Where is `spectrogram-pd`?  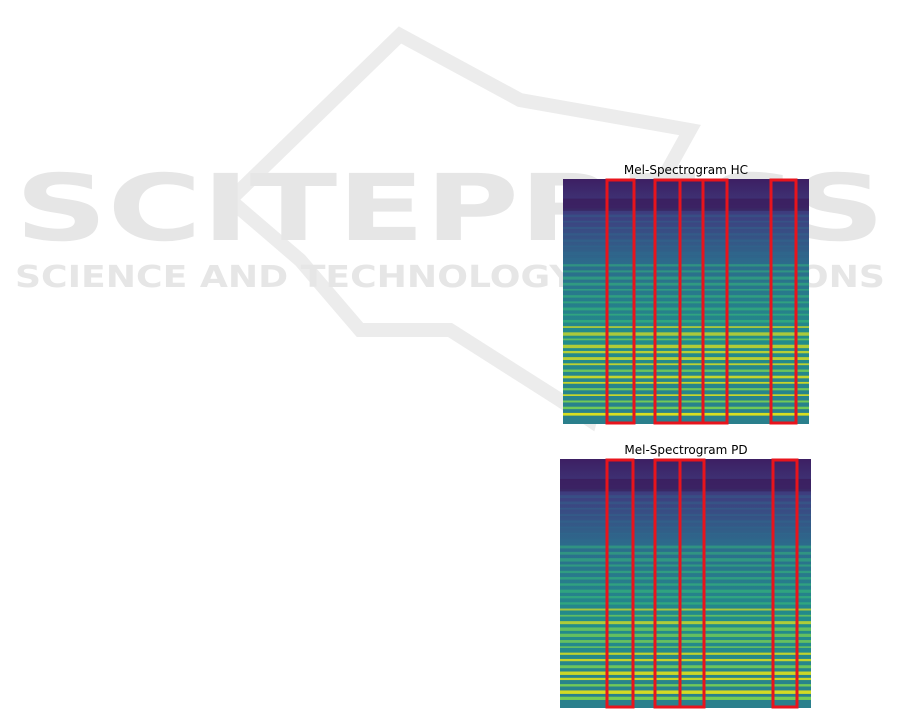 spectrogram-pd is located at coordinates (685, 583).